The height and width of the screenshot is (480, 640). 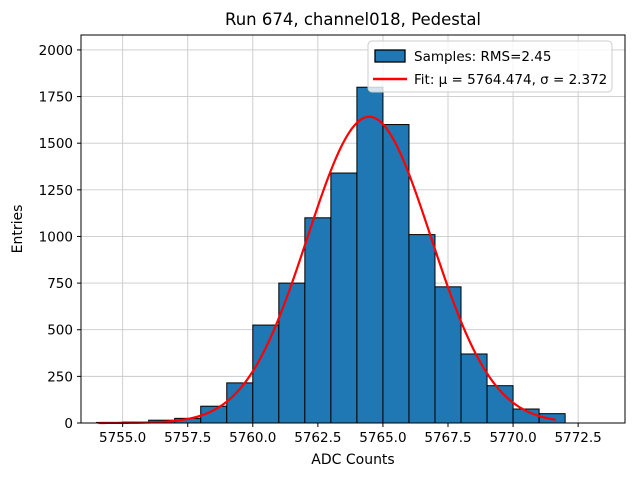 I want to click on y-tick-label: 1250, so click(x=56, y=191).